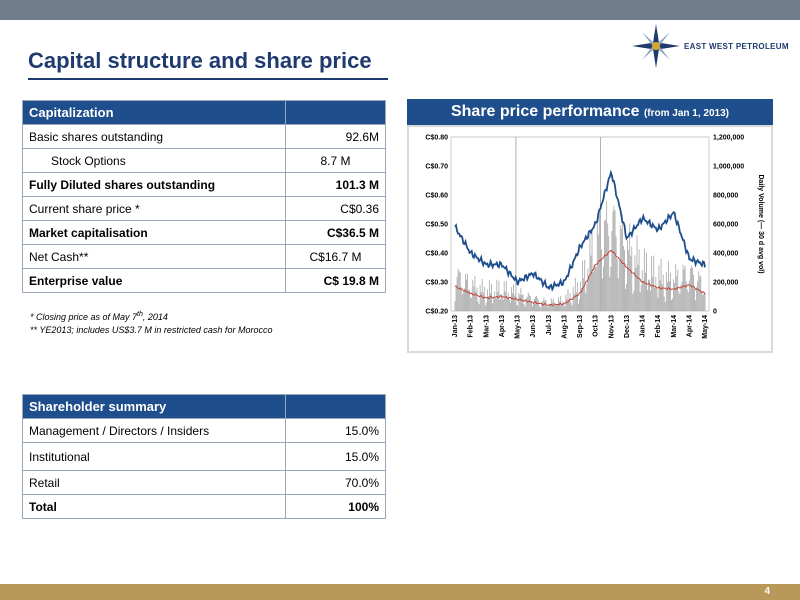  Describe the element at coordinates (204, 160) in the screenshot. I see `table-row: Stock Options 8.7 M` at that location.